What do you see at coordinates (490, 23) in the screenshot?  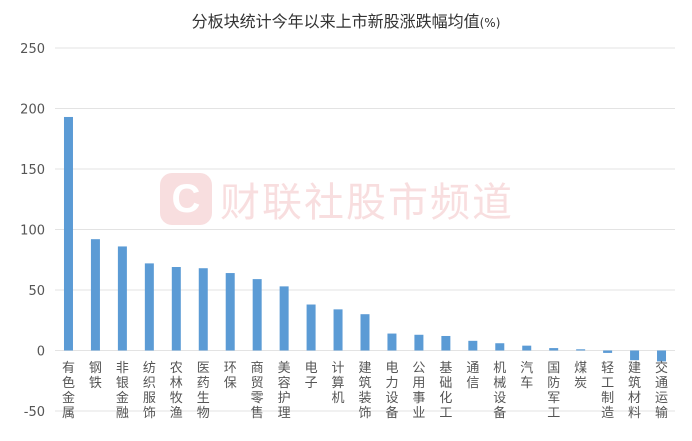 I see `chart-title-unit: (%)` at bounding box center [490, 23].